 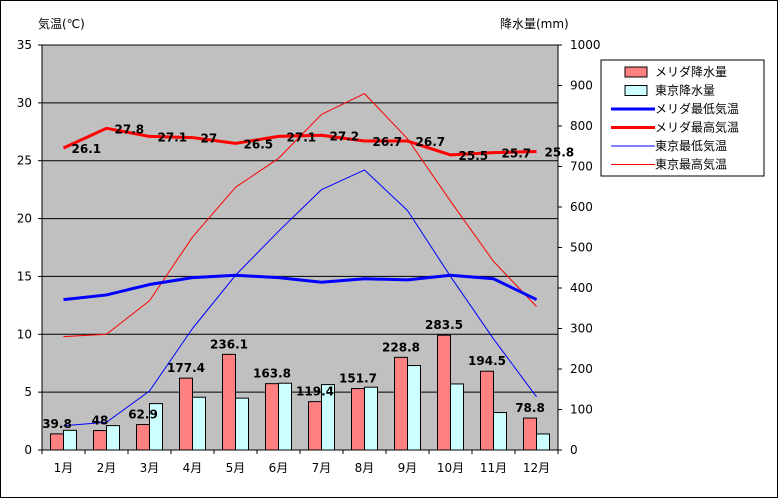 I want to click on right-tick-label: 1000, so click(x=585, y=45).